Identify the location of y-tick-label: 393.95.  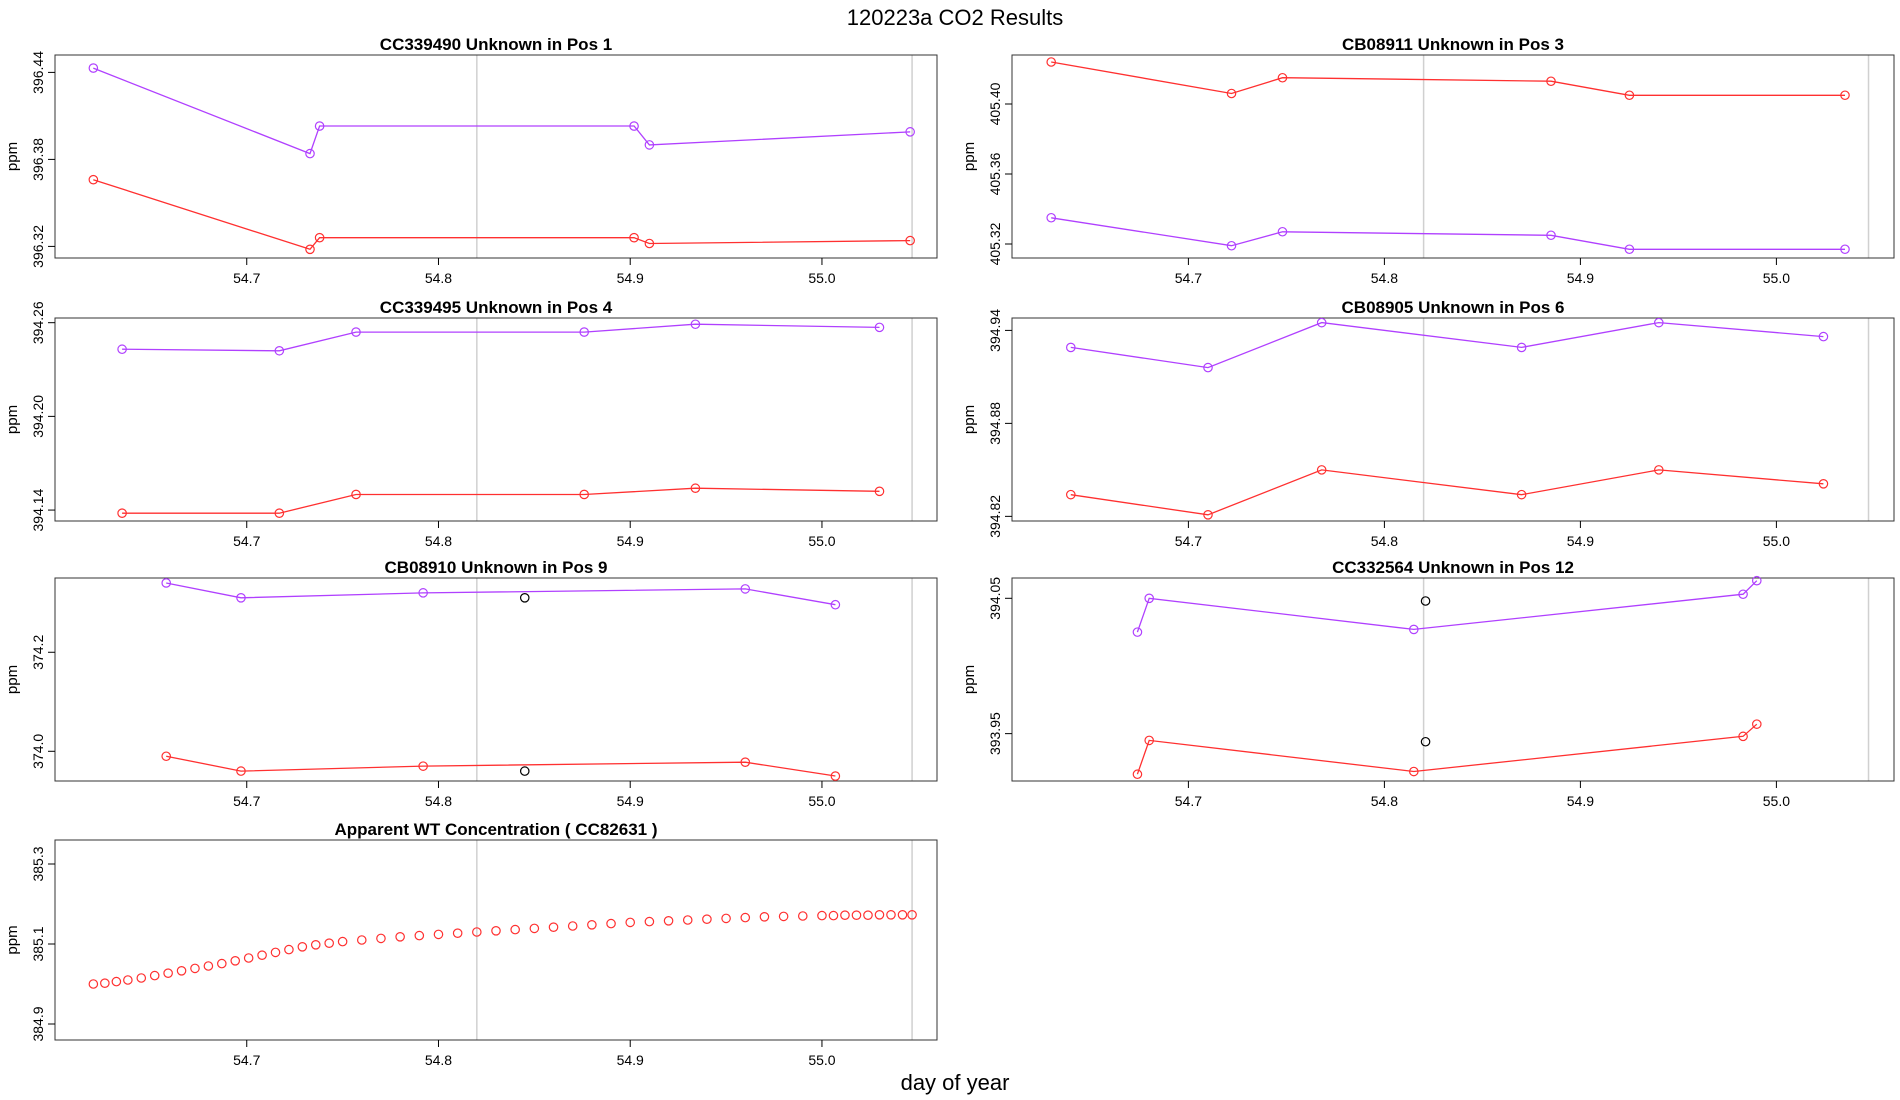
(995, 733).